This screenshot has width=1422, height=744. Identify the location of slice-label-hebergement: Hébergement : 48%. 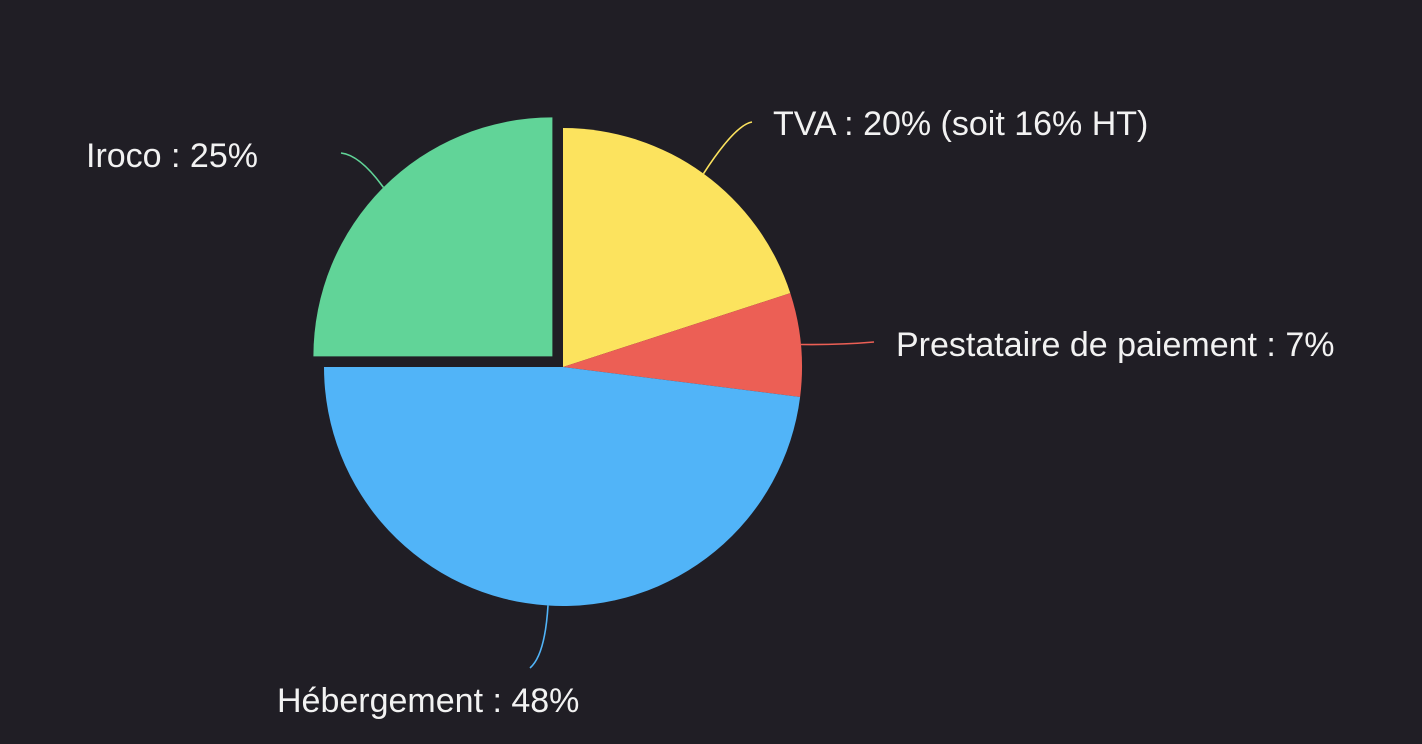
(428, 701).